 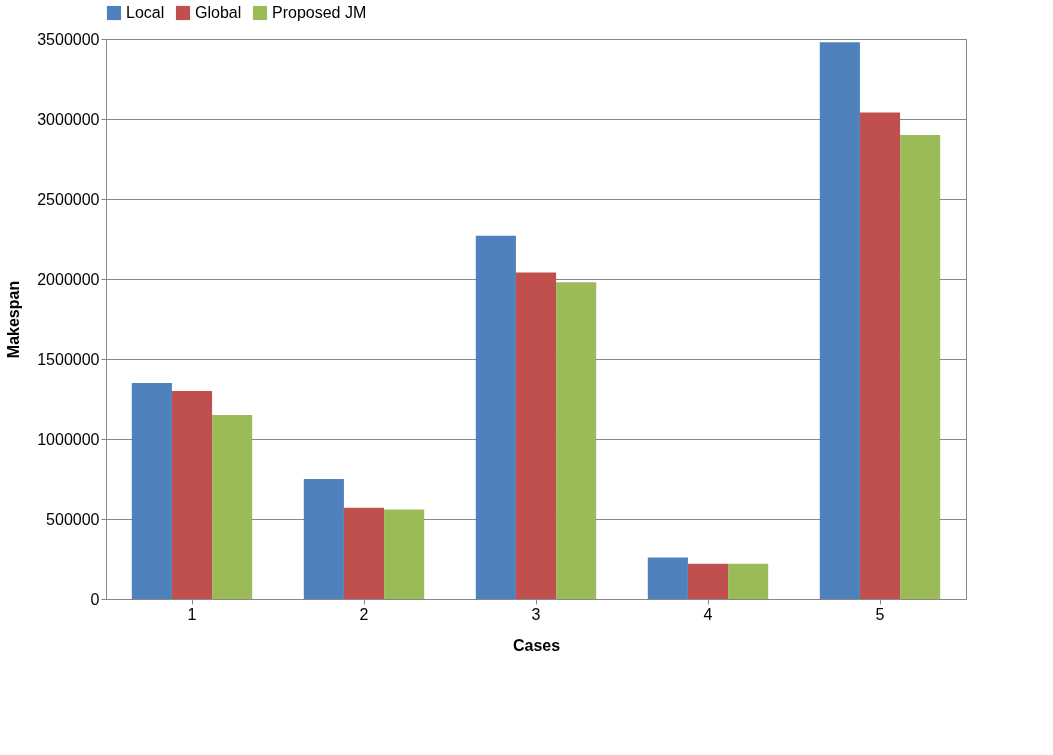 I want to click on legend-label: Proposed JM, so click(x=319, y=12).